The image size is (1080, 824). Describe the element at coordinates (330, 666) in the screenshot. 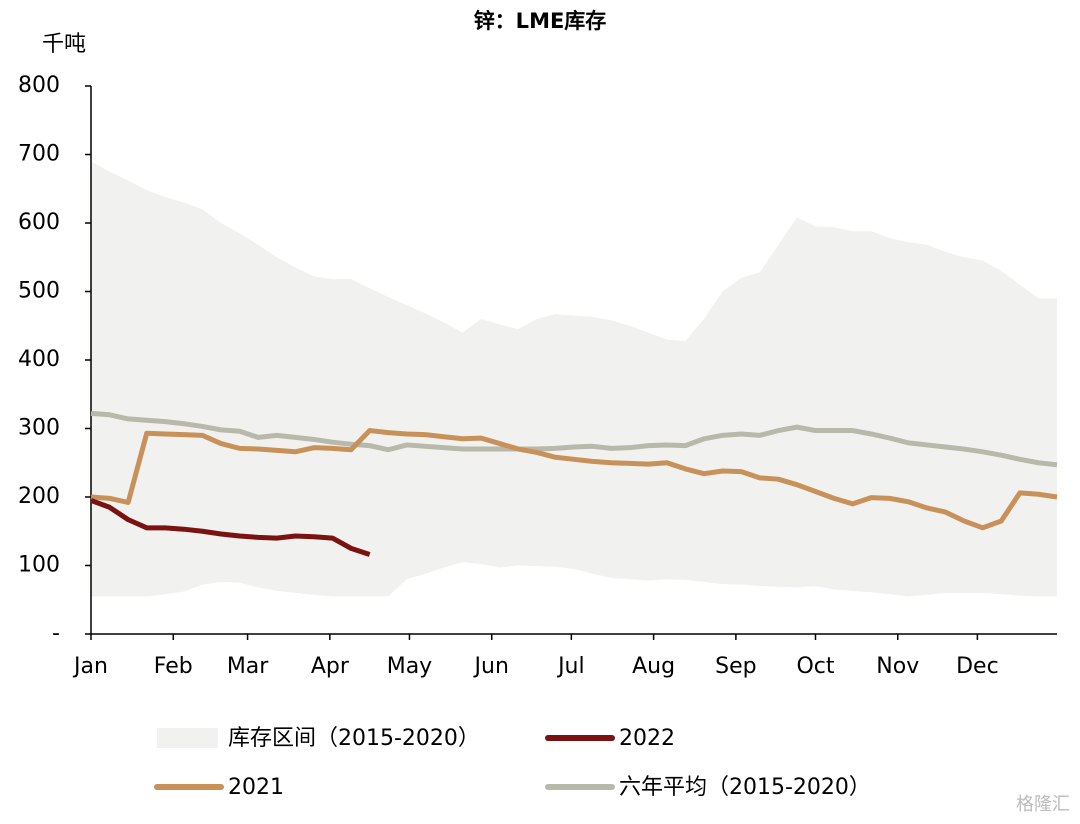

I see `x-tick-label: Apr` at that location.